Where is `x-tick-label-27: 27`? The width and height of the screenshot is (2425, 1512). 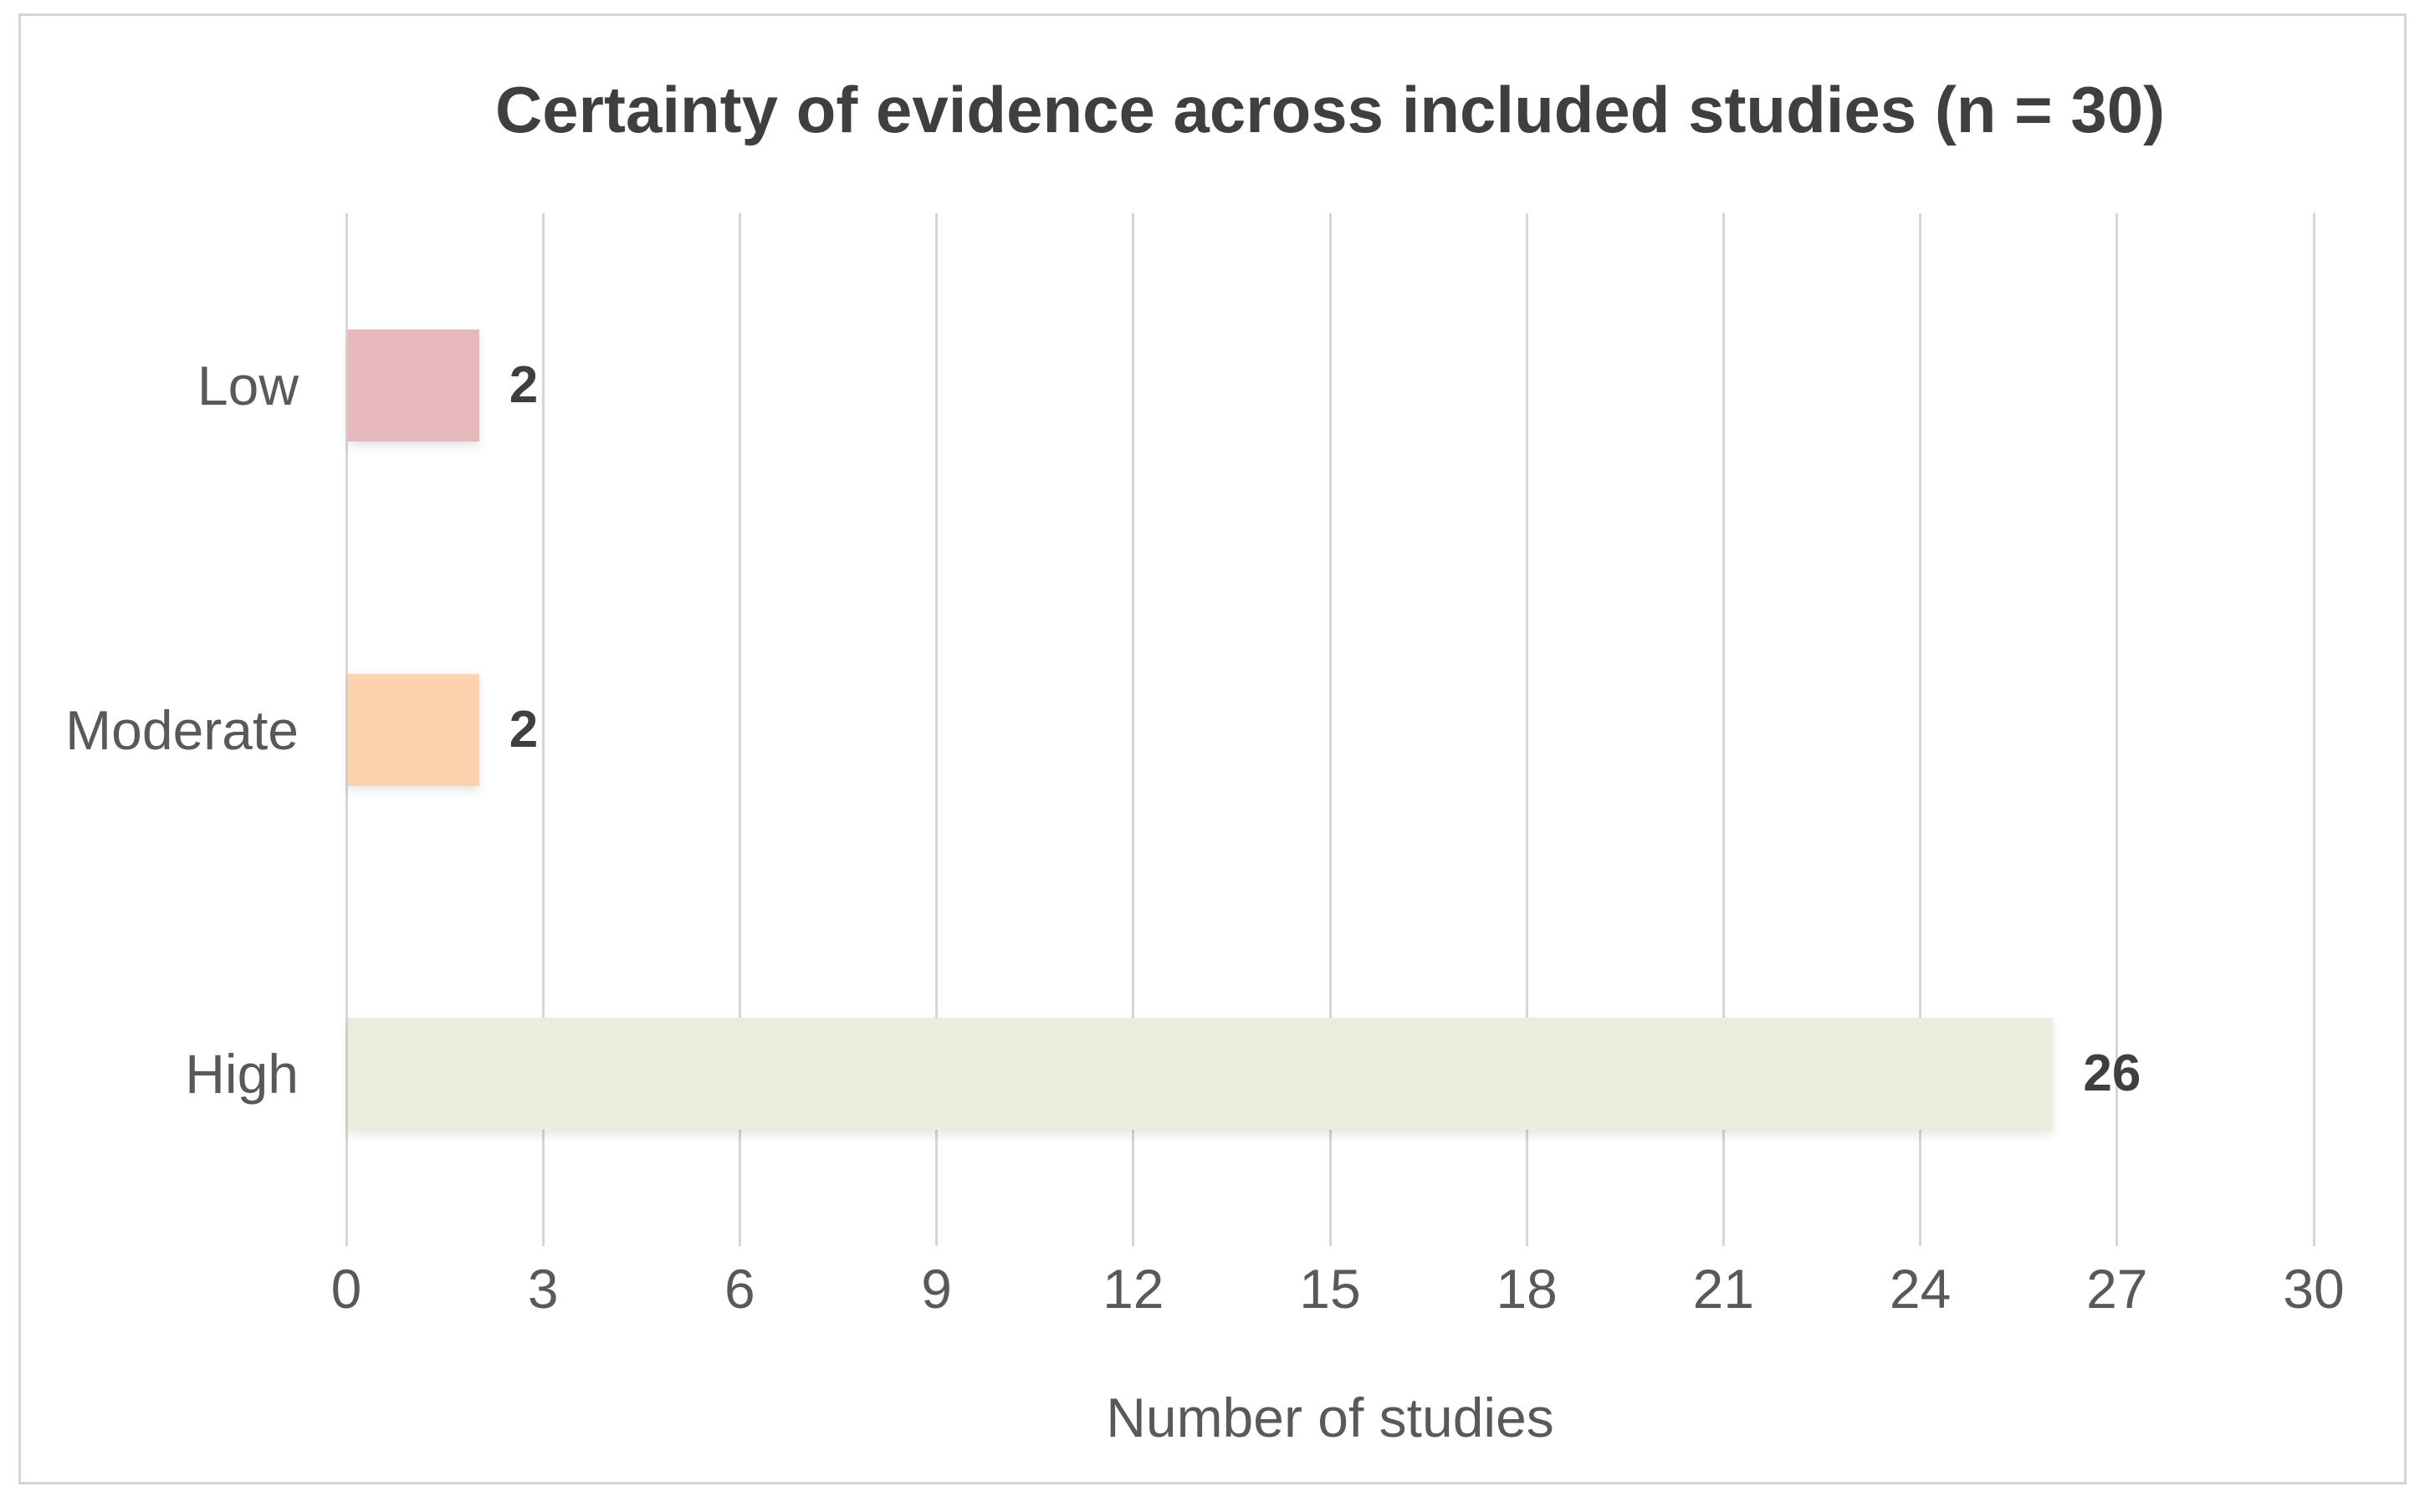
x-tick-label-27: 27 is located at coordinates (2117, 1289).